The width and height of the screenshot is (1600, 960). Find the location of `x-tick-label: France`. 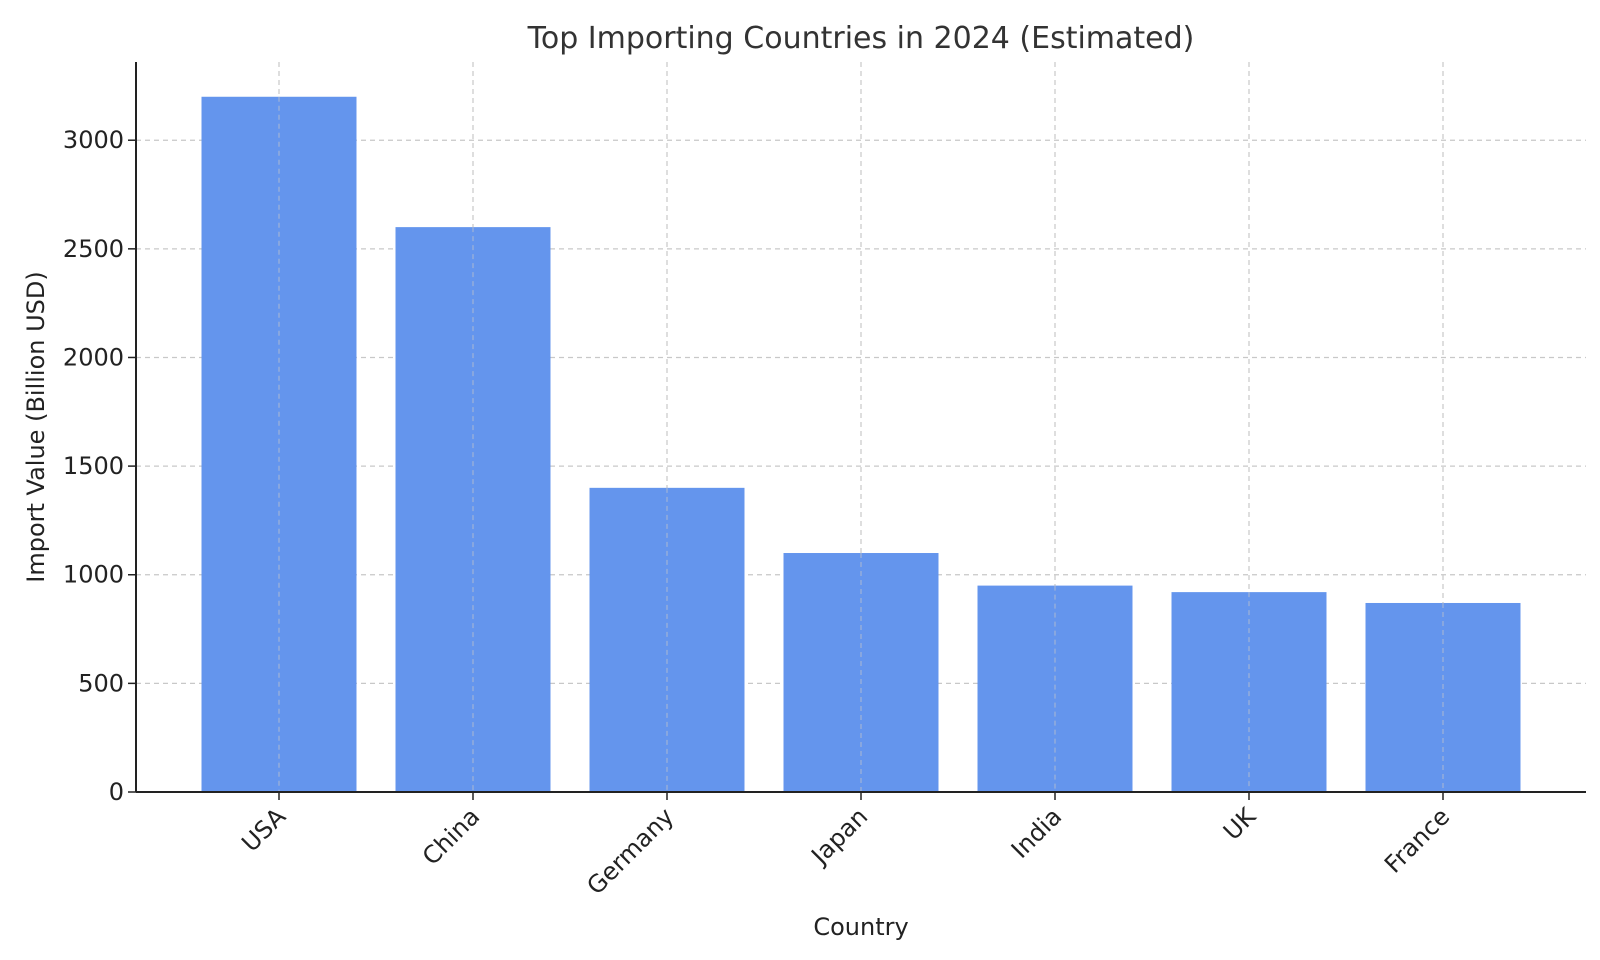

x-tick-label: France is located at coordinates (1417, 840).